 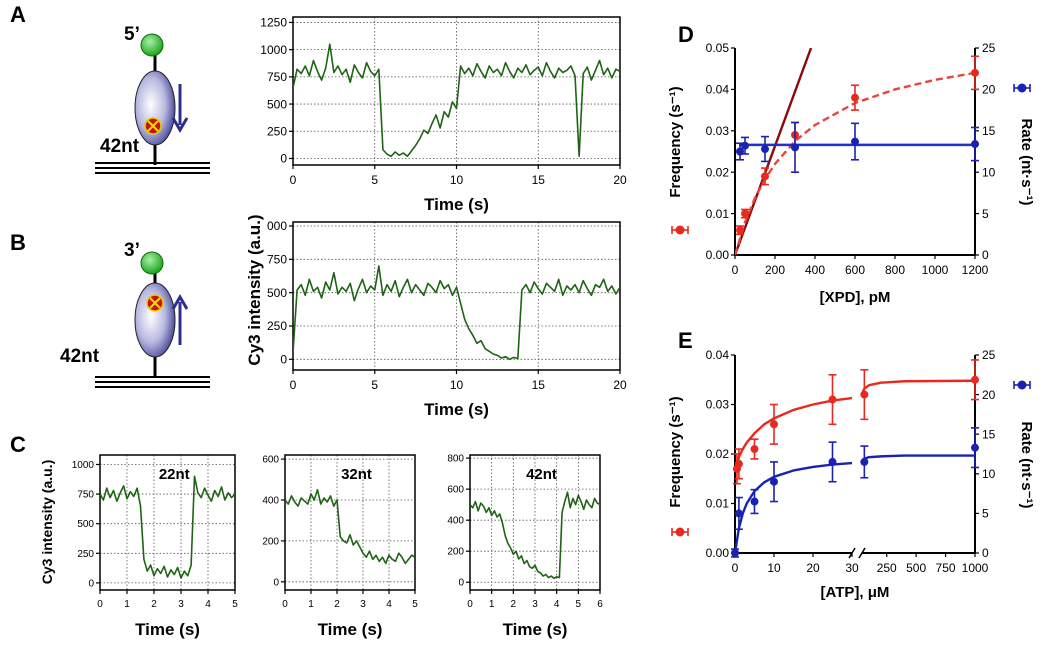 I want to click on x-tick-label: 1000, so click(x=935, y=270).